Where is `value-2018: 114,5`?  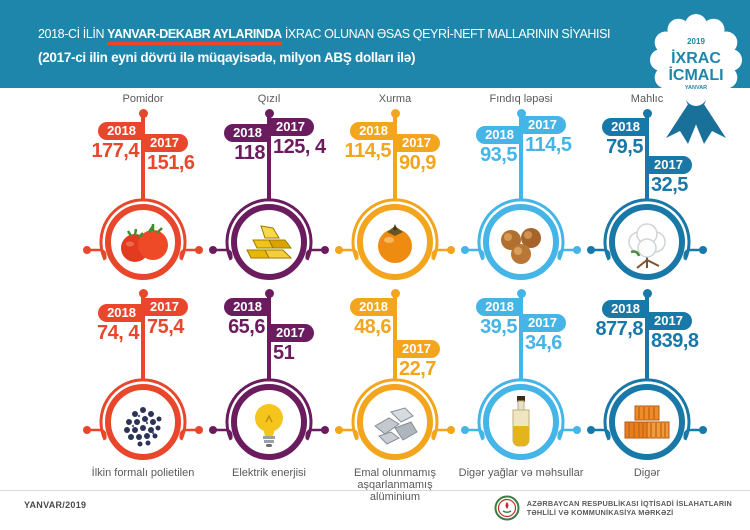 value-2018: 114,5 is located at coordinates (368, 151).